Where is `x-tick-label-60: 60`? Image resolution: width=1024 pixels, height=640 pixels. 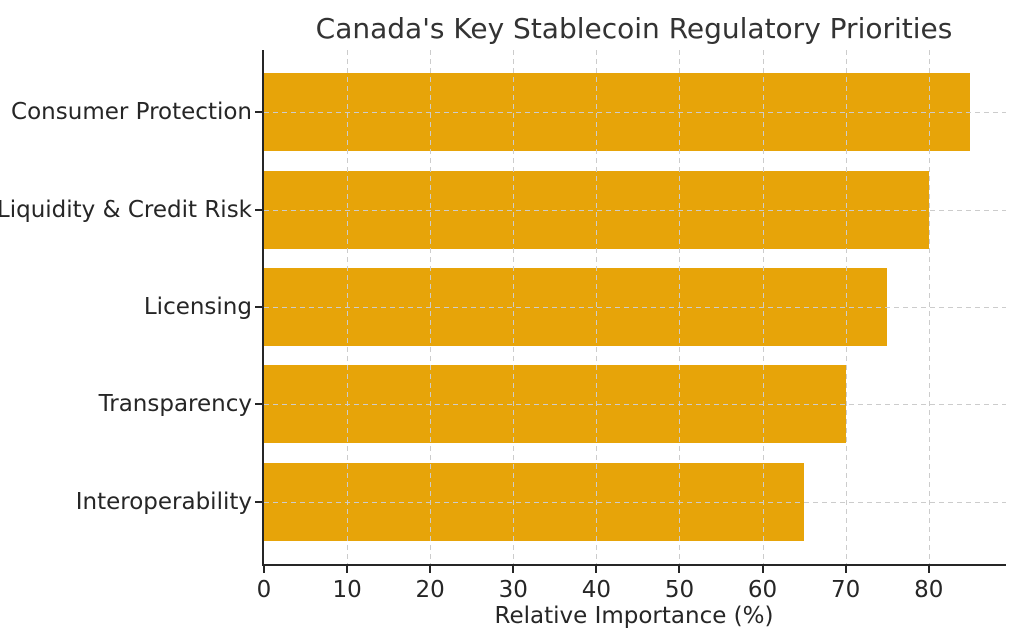
x-tick-label-60: 60 is located at coordinates (762, 590).